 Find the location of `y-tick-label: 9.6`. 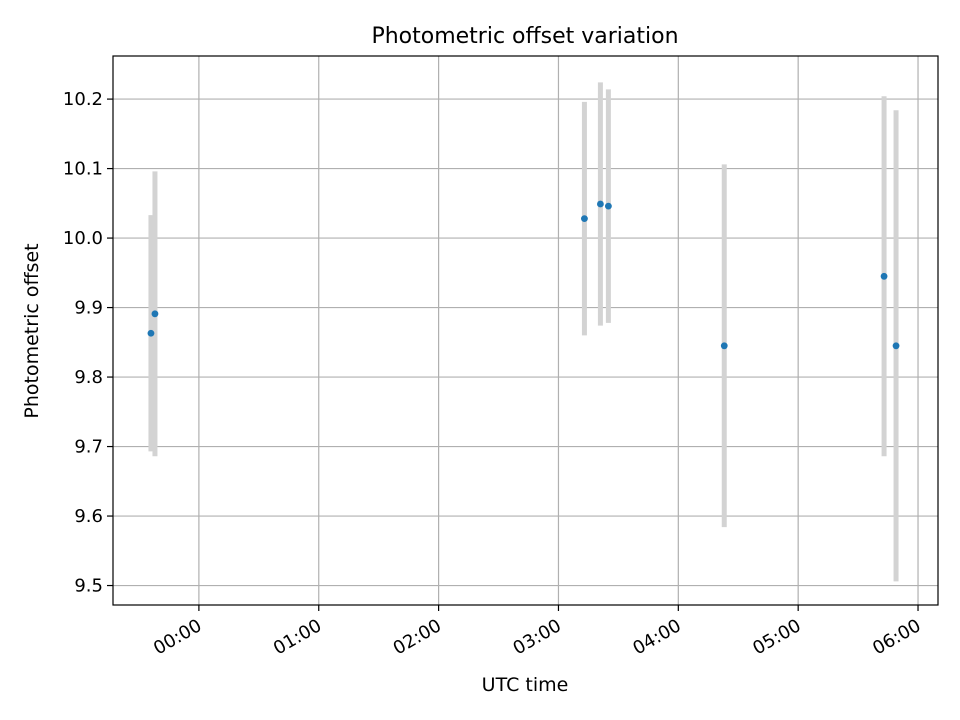

y-tick-label: 9.6 is located at coordinates (88, 516).